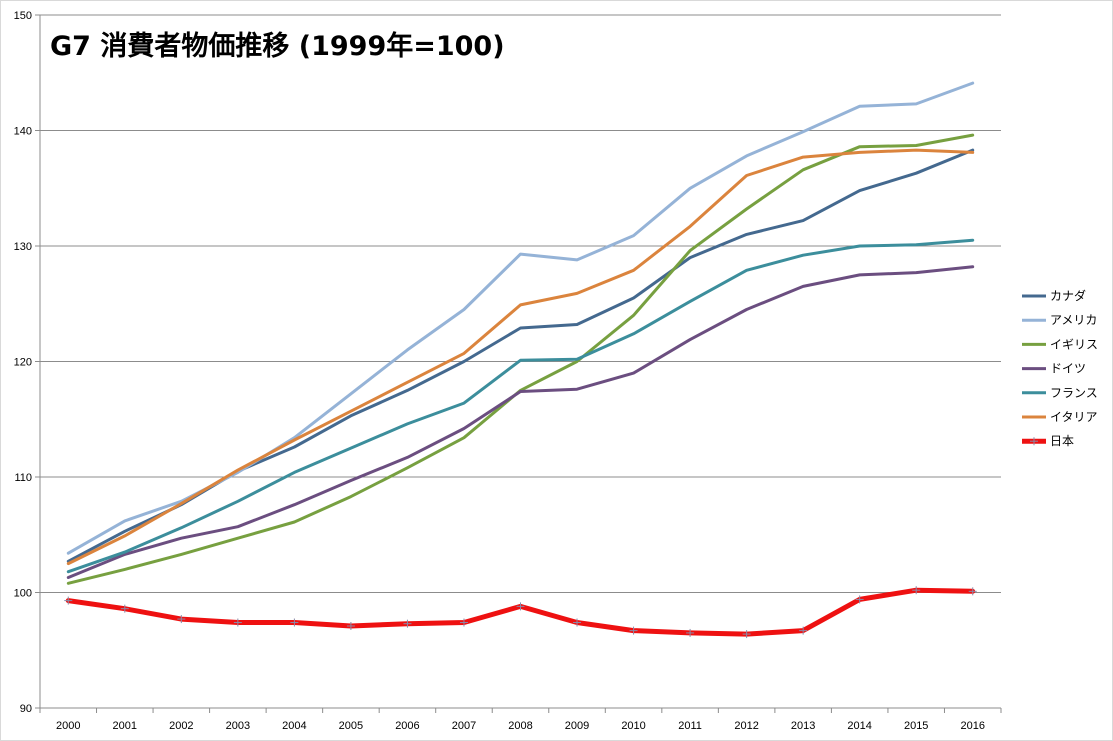 The width and height of the screenshot is (1113, 741). What do you see at coordinates (23, 247) in the screenshot?
I see `y-tick-label: 130` at bounding box center [23, 247].